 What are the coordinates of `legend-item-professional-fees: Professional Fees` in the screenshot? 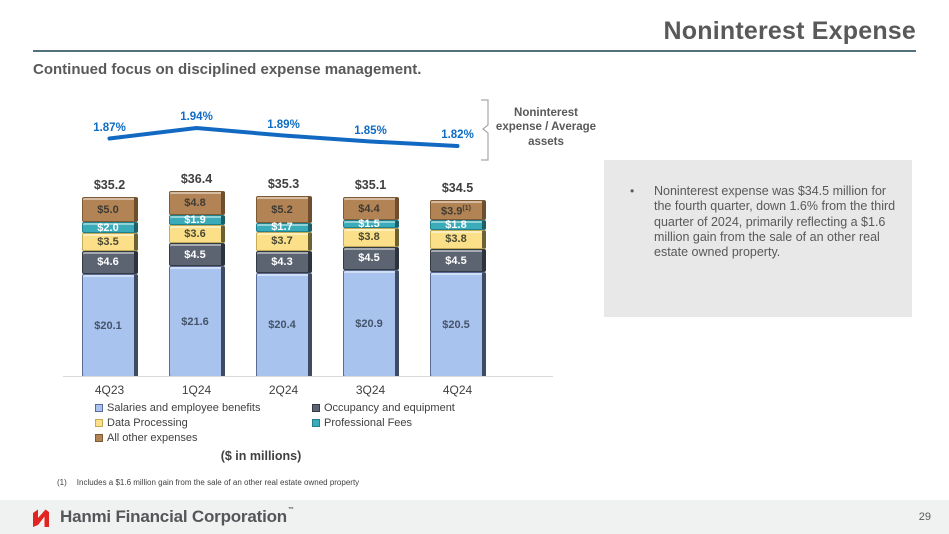 It's located at (383, 423).